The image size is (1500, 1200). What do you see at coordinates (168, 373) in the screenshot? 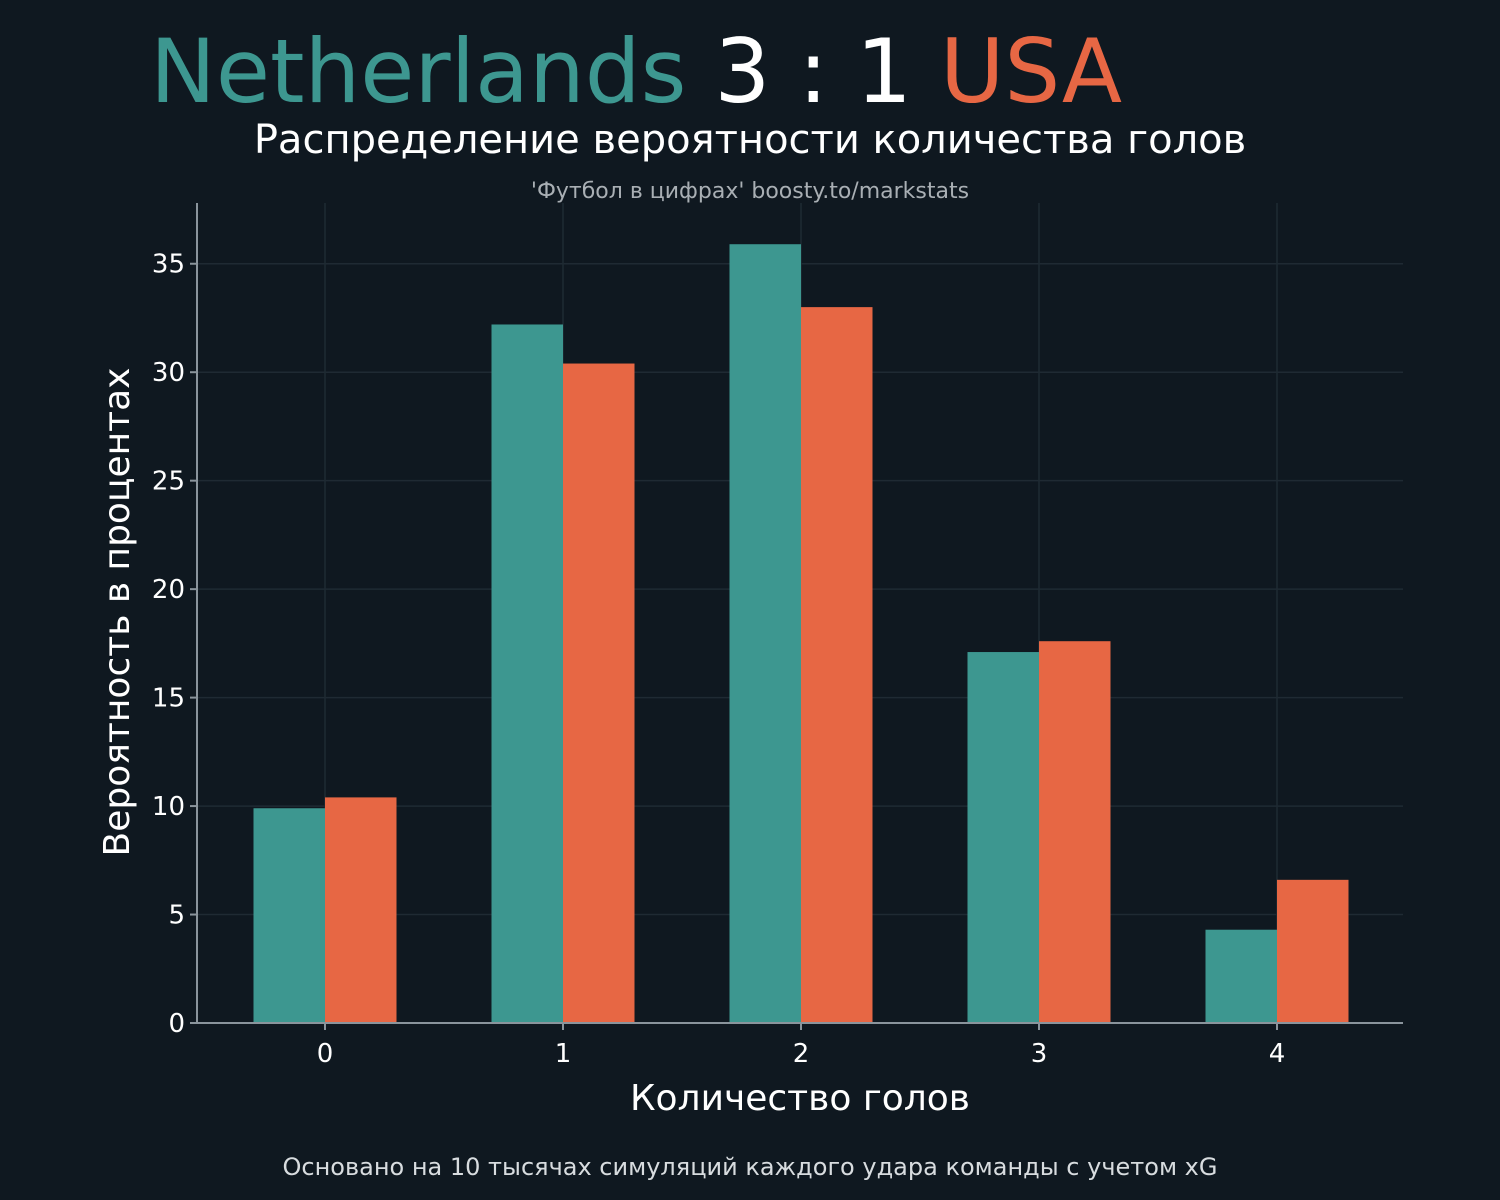
I see `y-tick-label: 30` at bounding box center [168, 373].